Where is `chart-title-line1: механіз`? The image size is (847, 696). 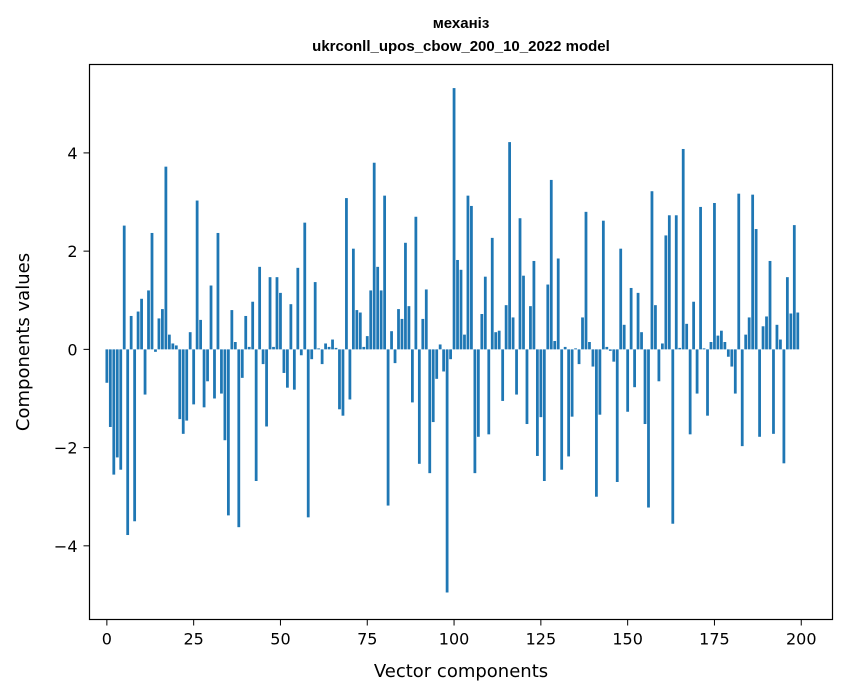 chart-title-line1: механіз is located at coordinates (461, 23).